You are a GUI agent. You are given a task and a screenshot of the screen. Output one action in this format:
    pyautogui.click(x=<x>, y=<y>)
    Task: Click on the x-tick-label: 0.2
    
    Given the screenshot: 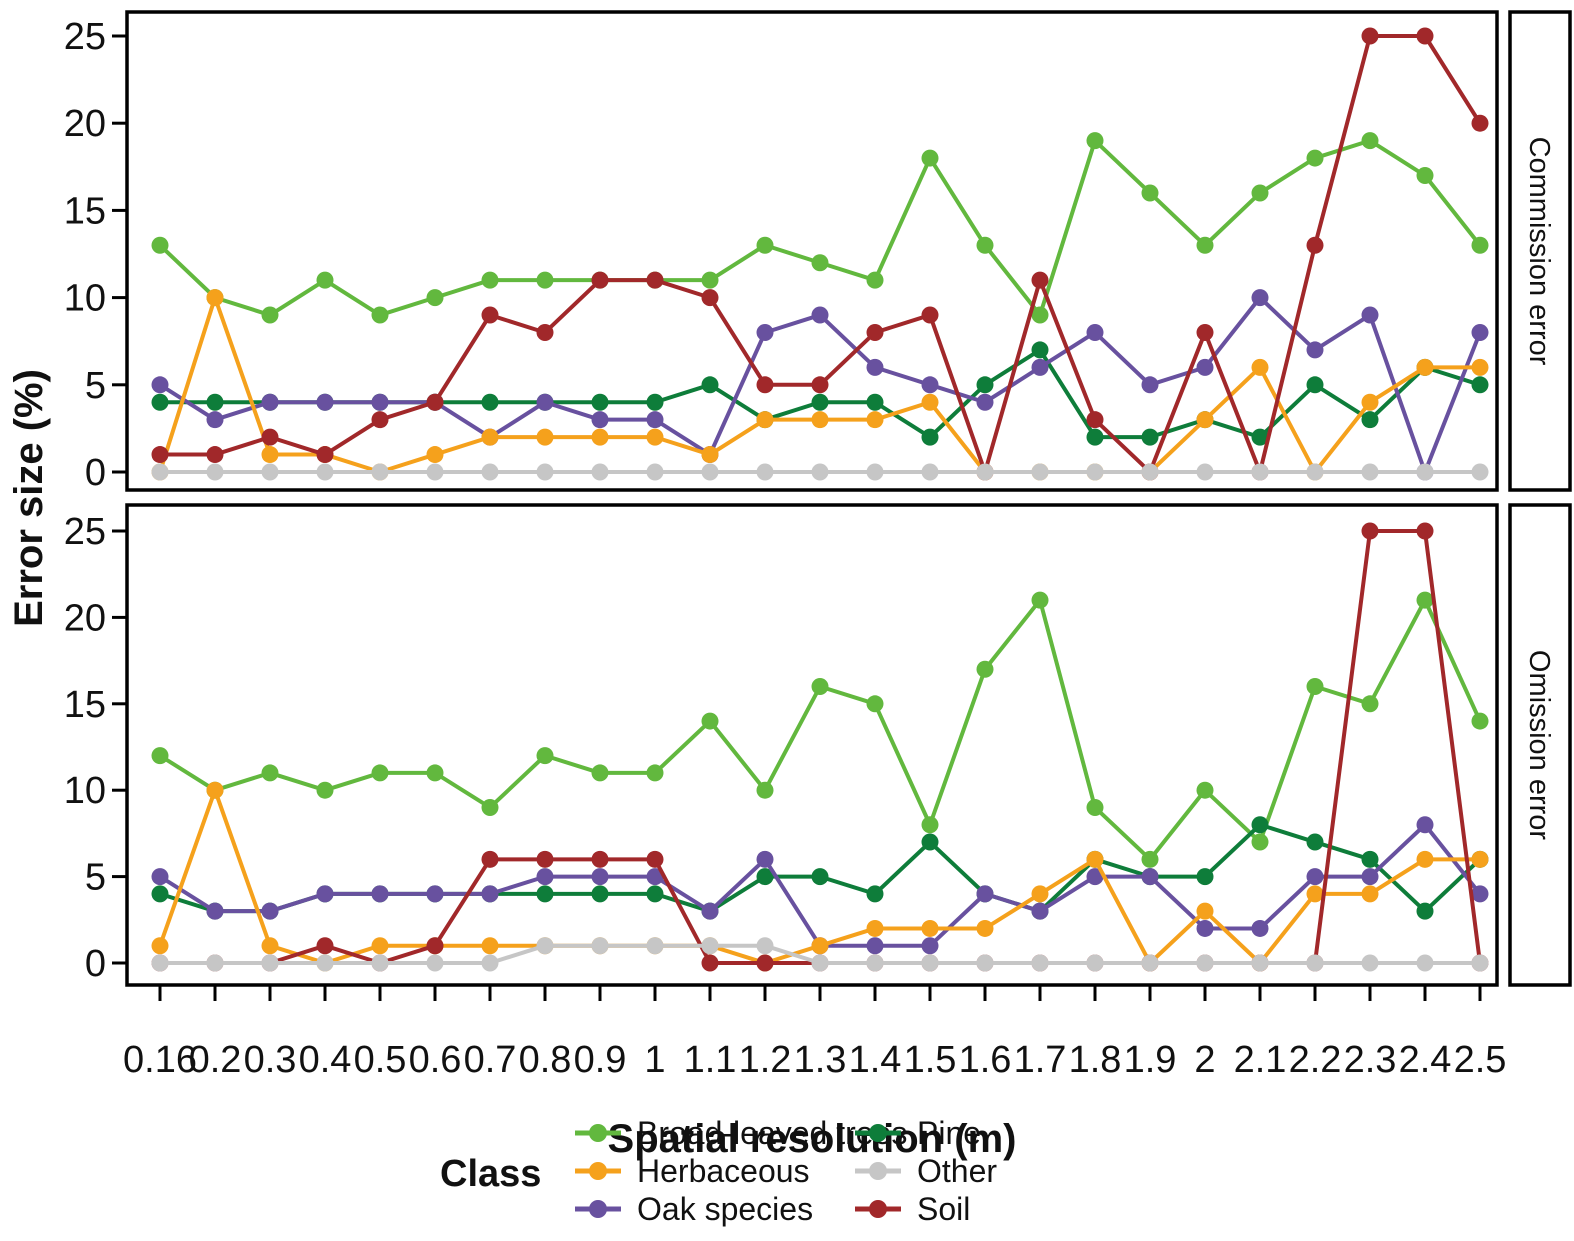 What is the action you would take?
    pyautogui.click(x=215, y=1060)
    